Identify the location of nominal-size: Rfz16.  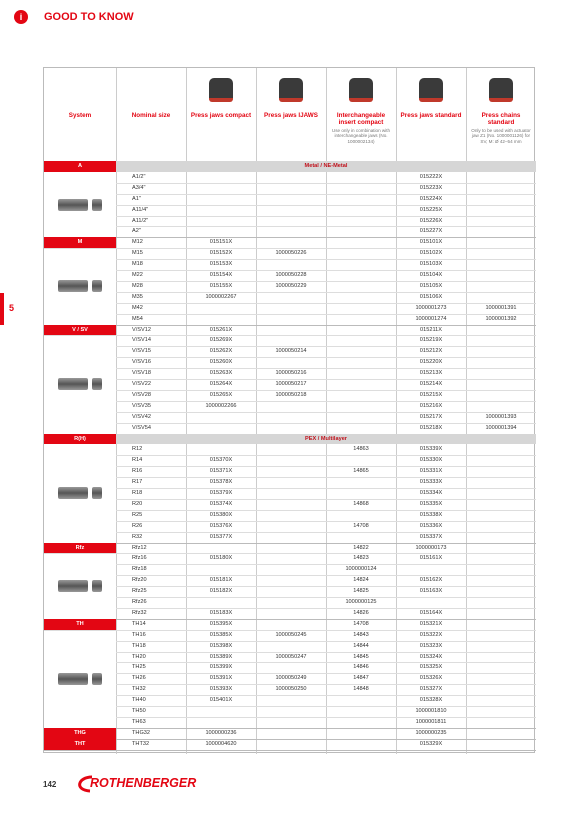
(139, 558).